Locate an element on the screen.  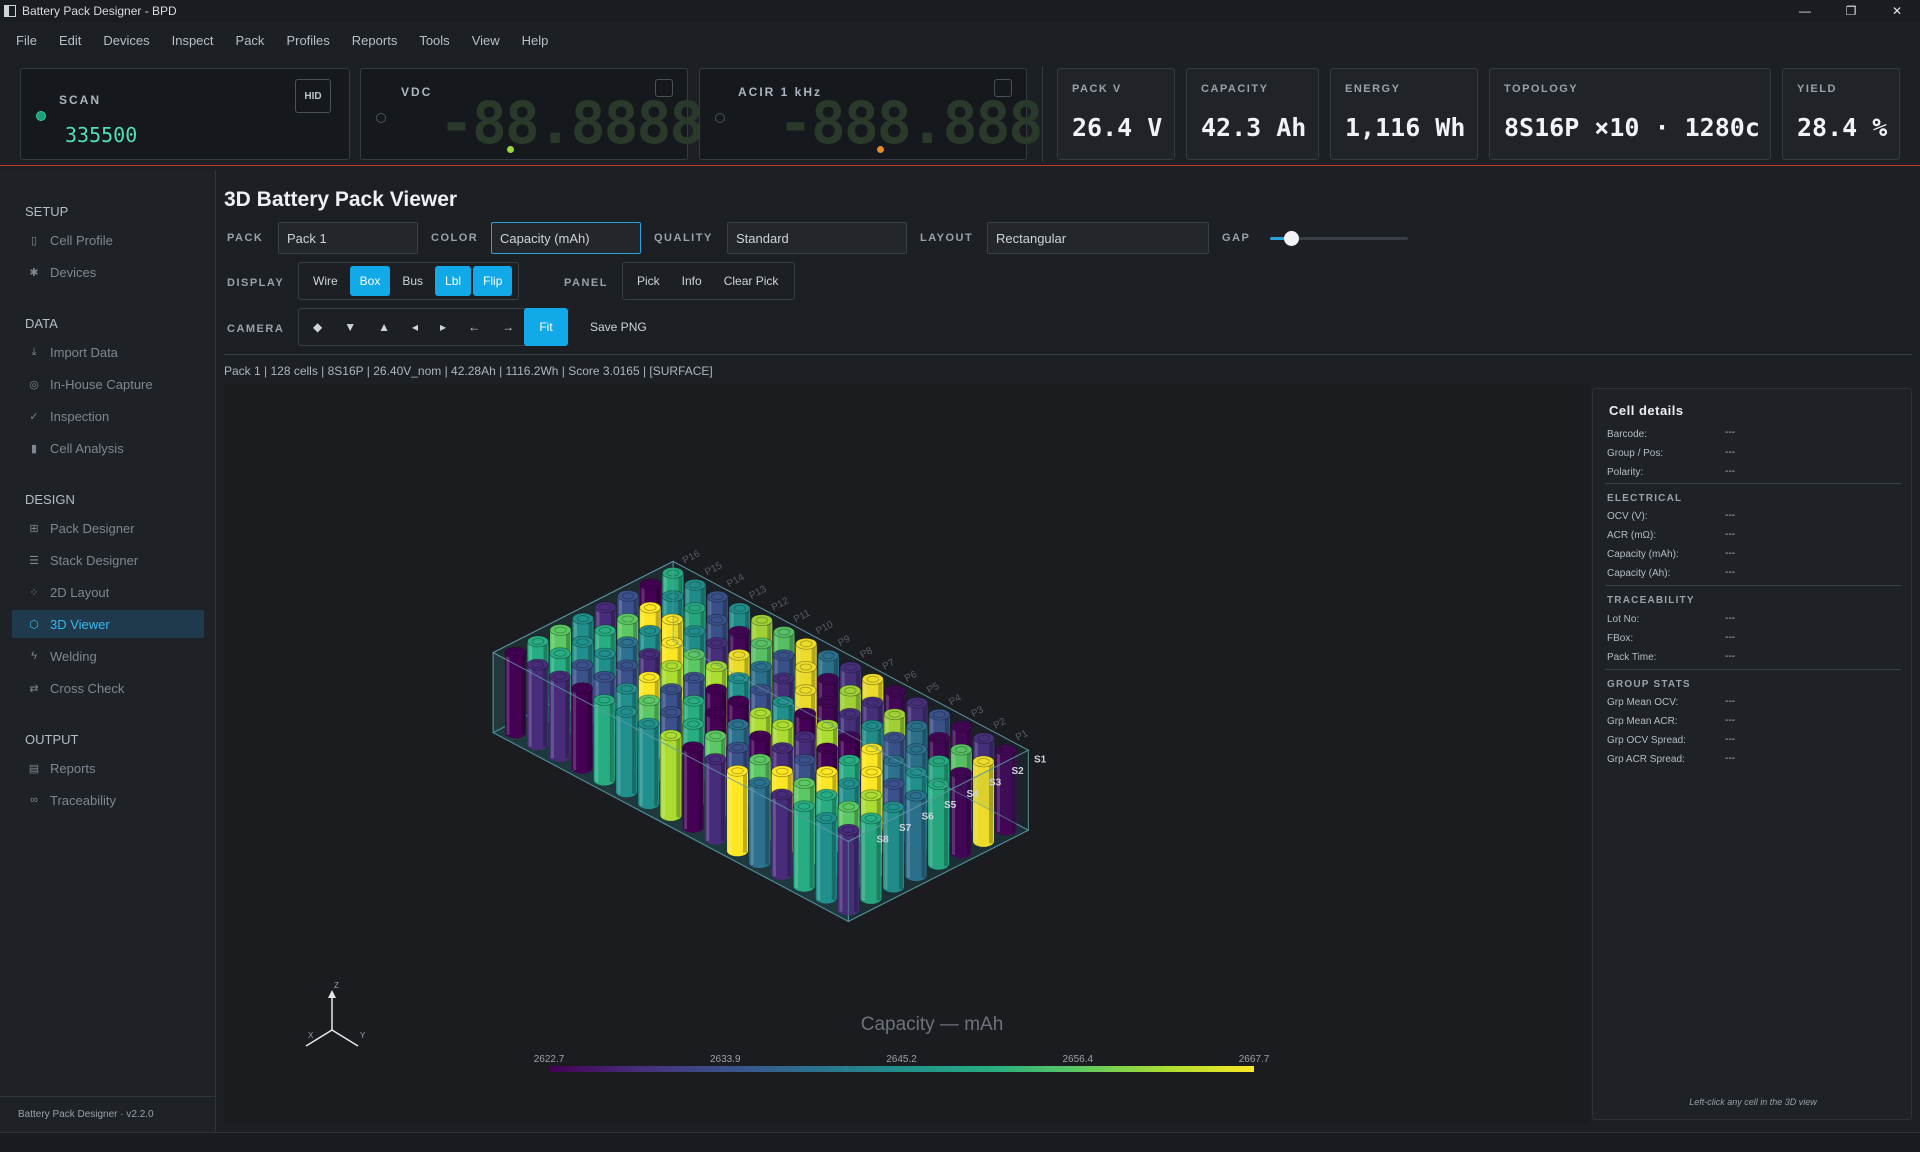
clear-pick-button: Clear Pick is located at coordinates (751, 281).